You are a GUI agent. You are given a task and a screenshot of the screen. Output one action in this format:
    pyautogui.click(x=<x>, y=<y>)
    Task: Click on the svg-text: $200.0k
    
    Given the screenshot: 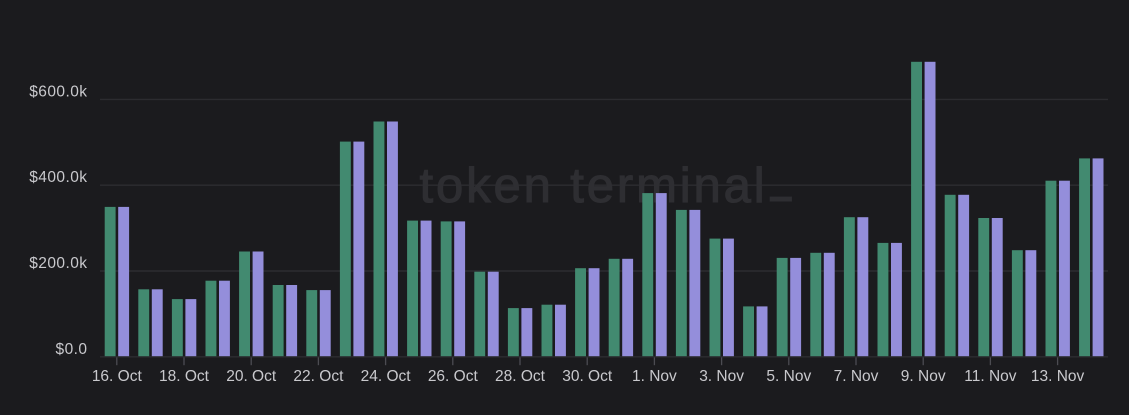 What is the action you would take?
    pyautogui.click(x=58, y=263)
    